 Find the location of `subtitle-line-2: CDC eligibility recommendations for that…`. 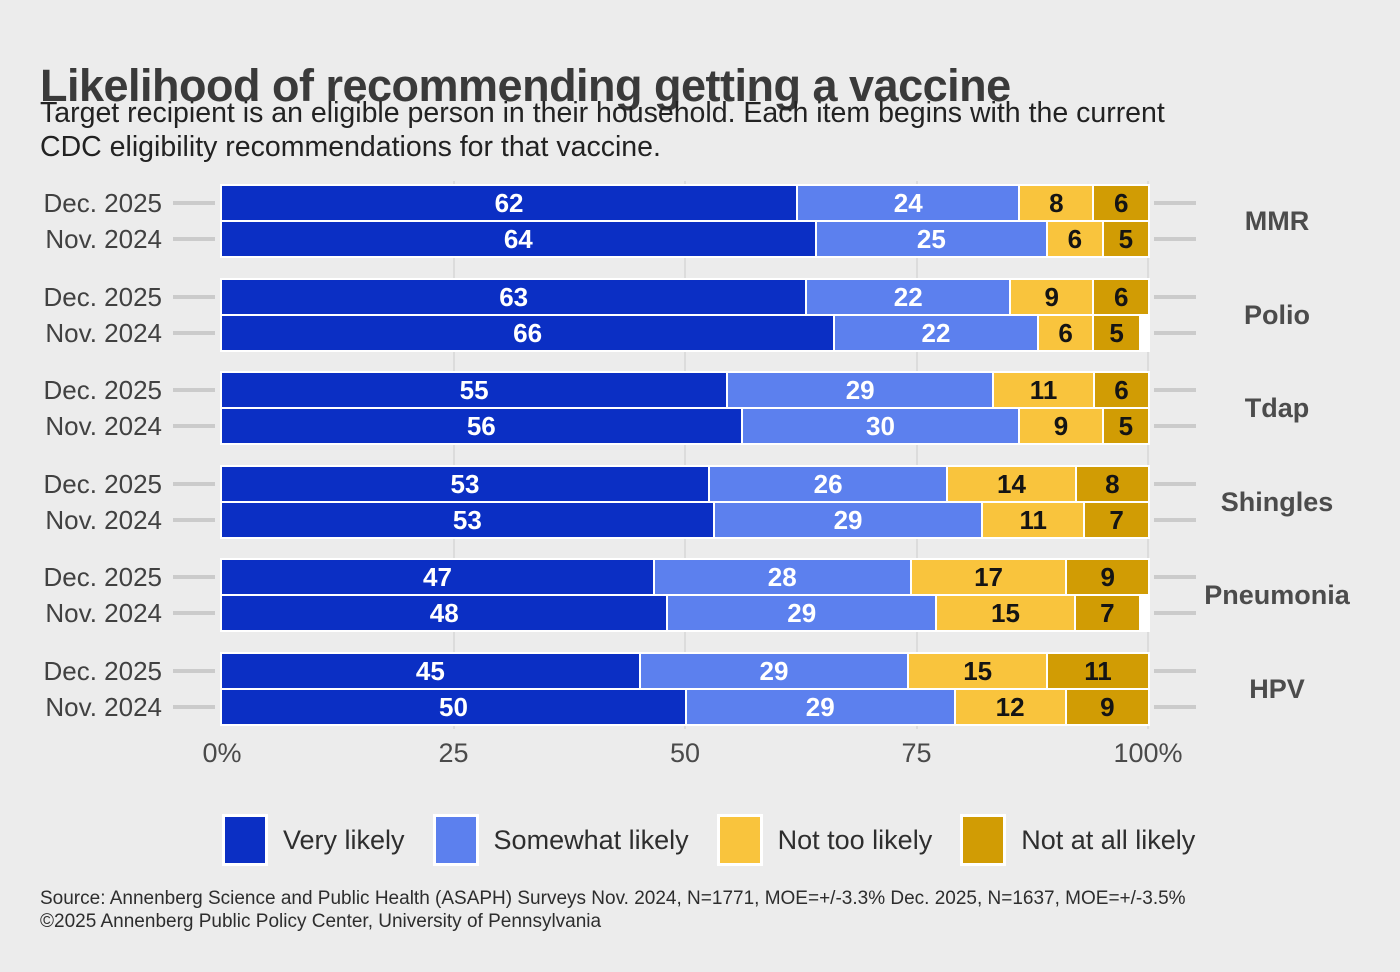

subtitle-line-2: CDC eligibility recommendations for that… is located at coordinates (350, 147).